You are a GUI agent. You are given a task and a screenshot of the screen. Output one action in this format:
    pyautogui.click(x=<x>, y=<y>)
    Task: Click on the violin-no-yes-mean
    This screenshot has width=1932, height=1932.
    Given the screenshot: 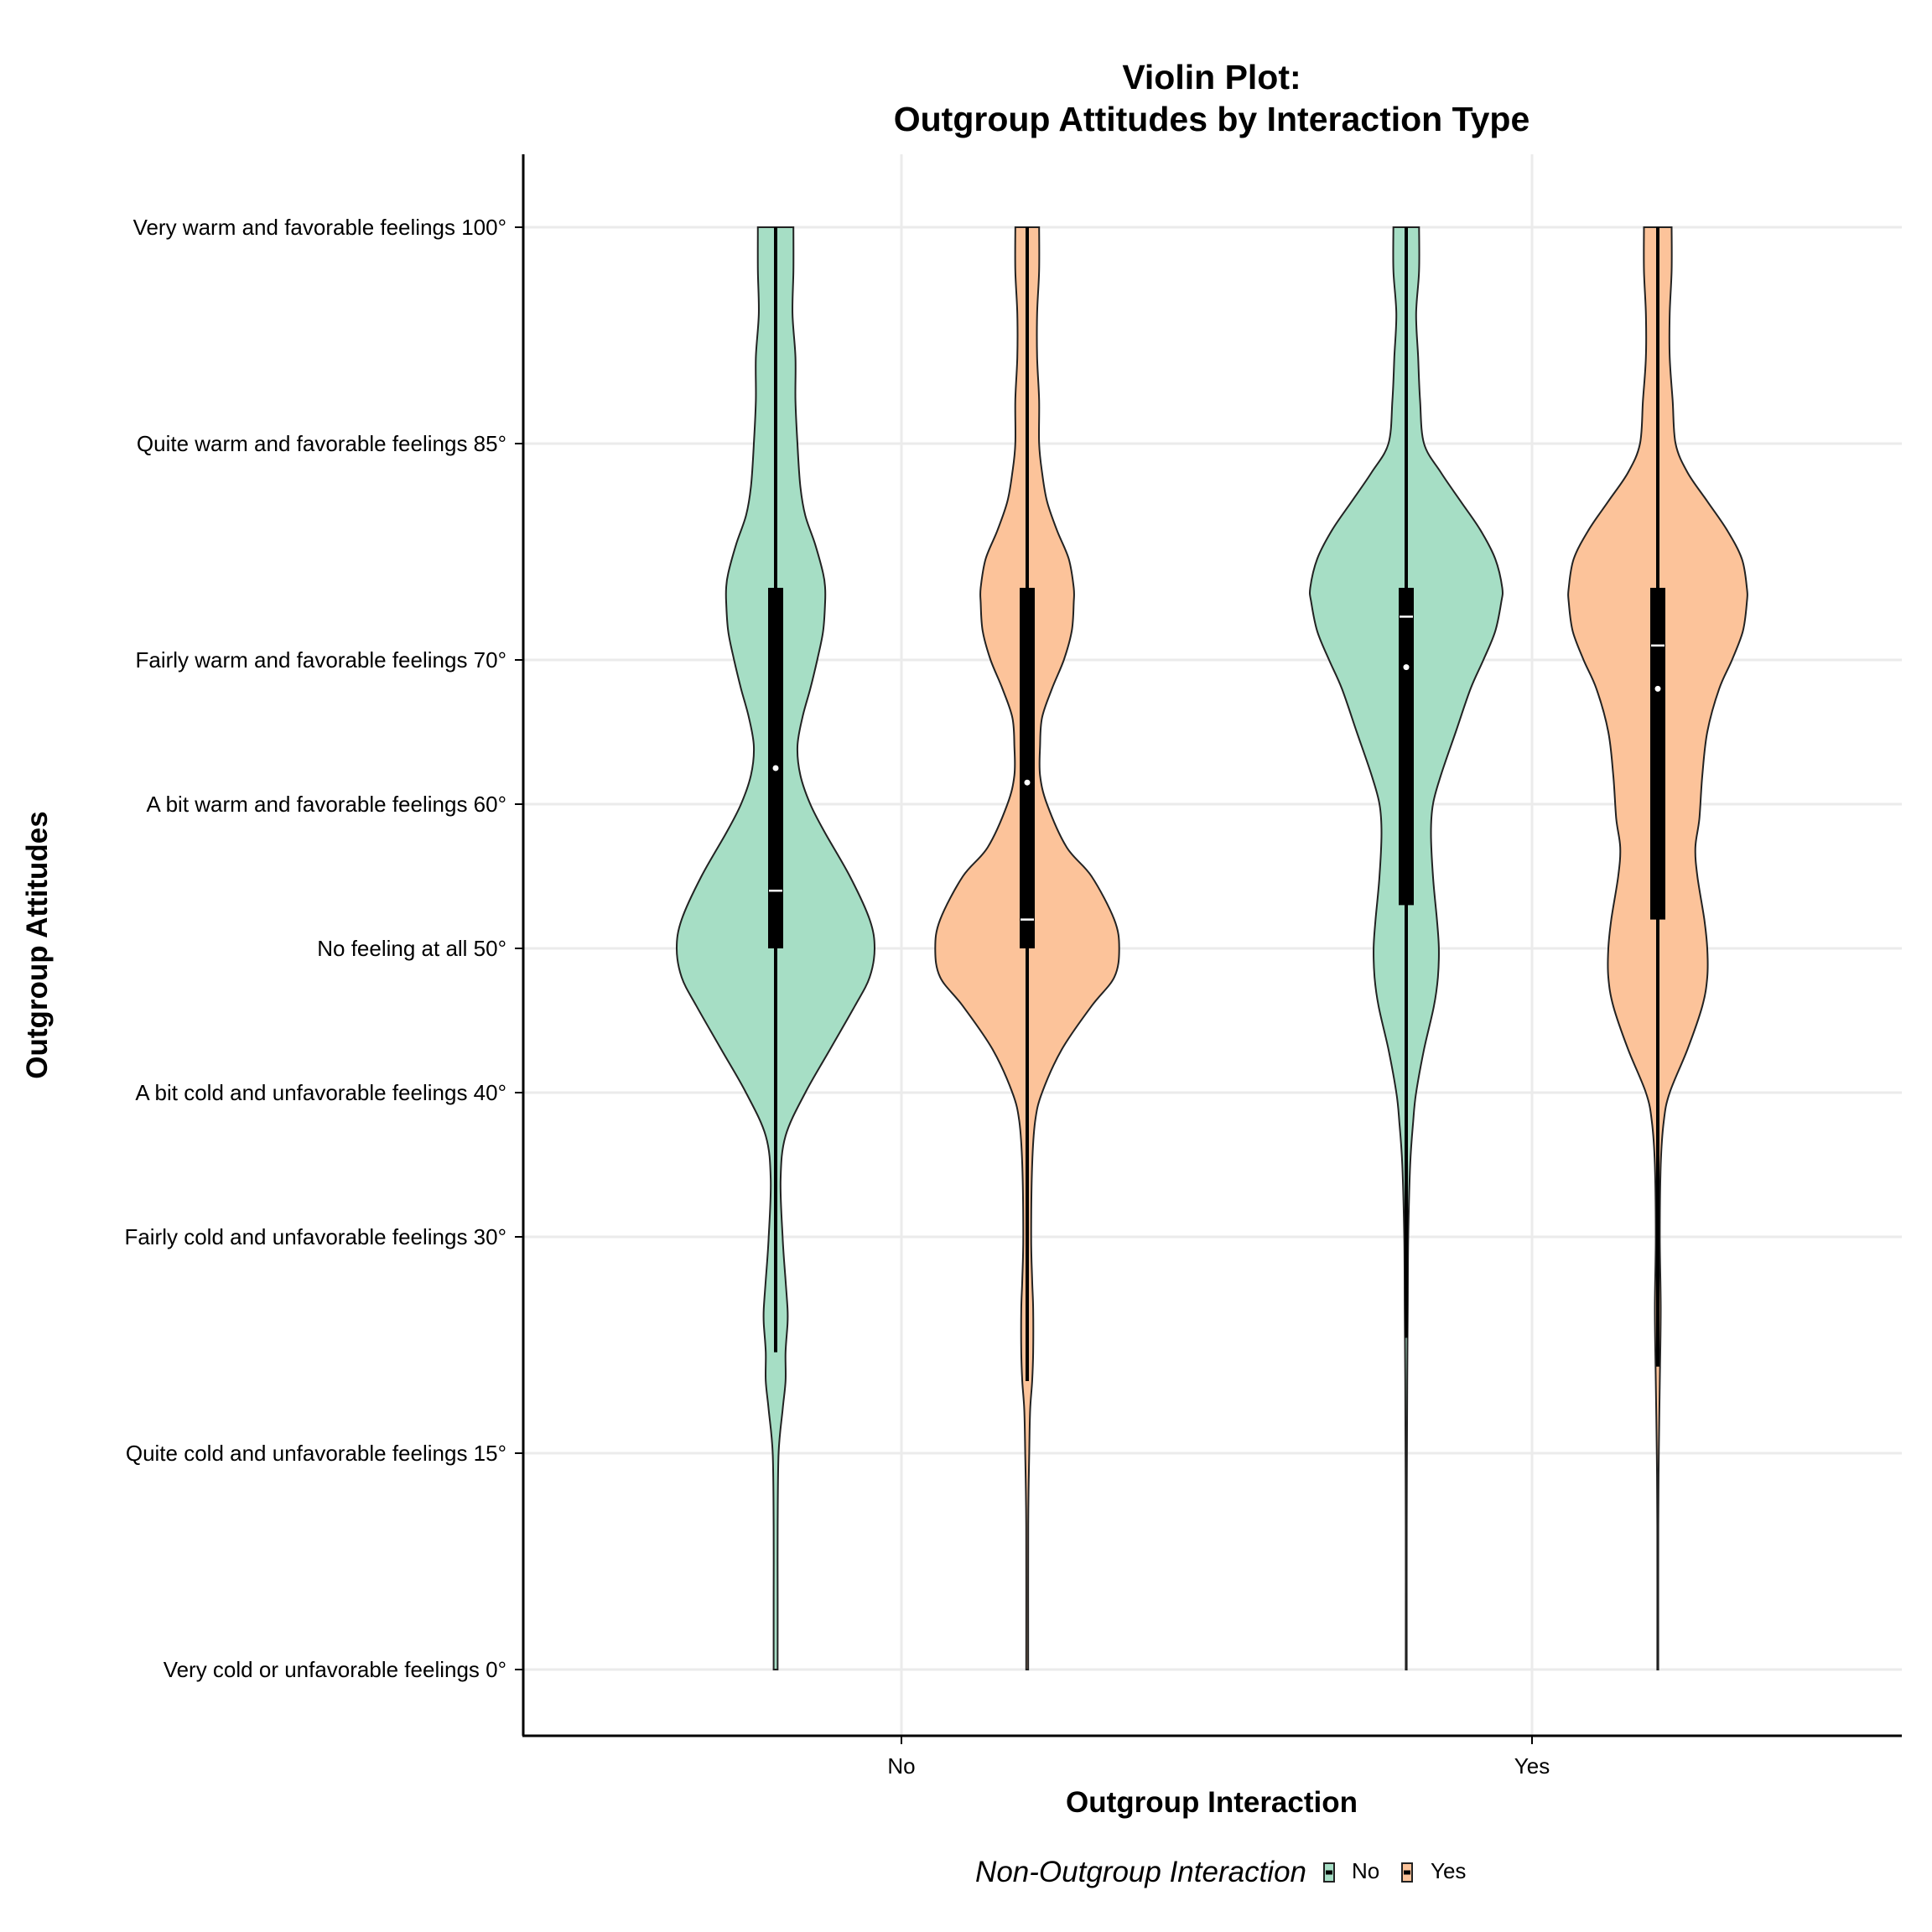 What is the action you would take?
    pyautogui.click(x=1406, y=667)
    